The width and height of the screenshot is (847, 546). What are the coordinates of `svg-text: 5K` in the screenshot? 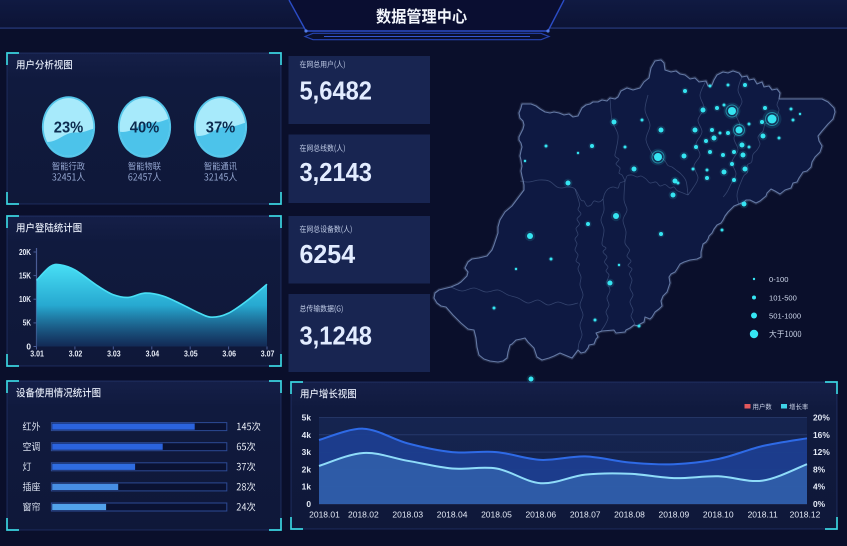 It's located at (27, 323).